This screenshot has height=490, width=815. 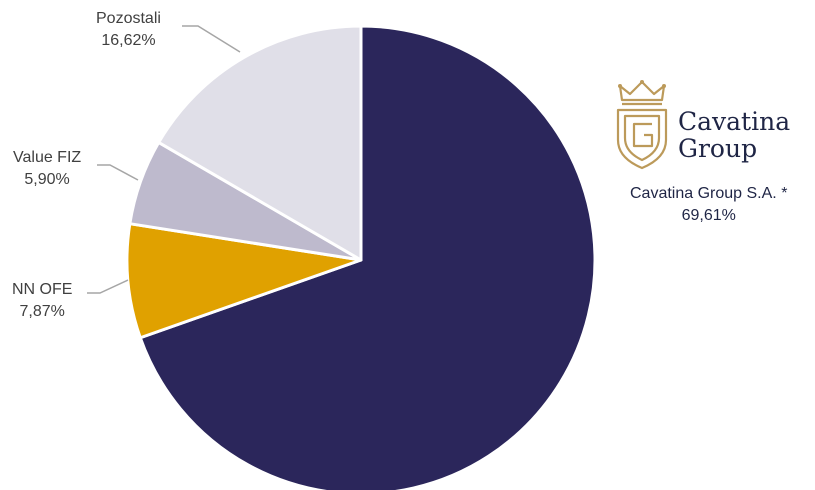 I want to click on label-nn-ofe-name: NN OFE, so click(x=42, y=289).